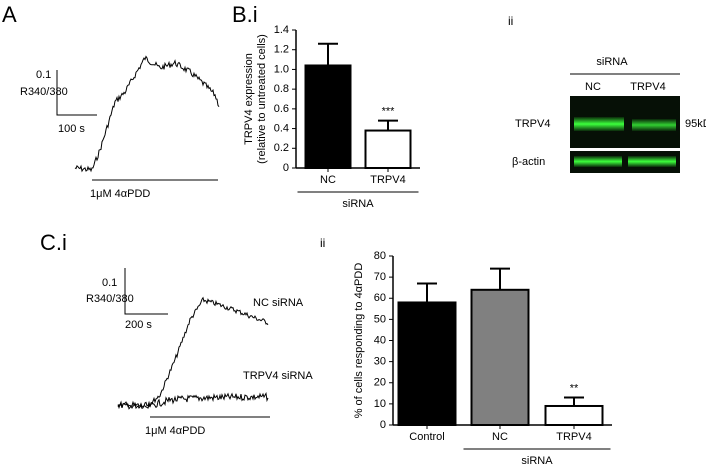  What do you see at coordinates (9, 14) in the screenshot?
I see `panel-letter: A` at bounding box center [9, 14].